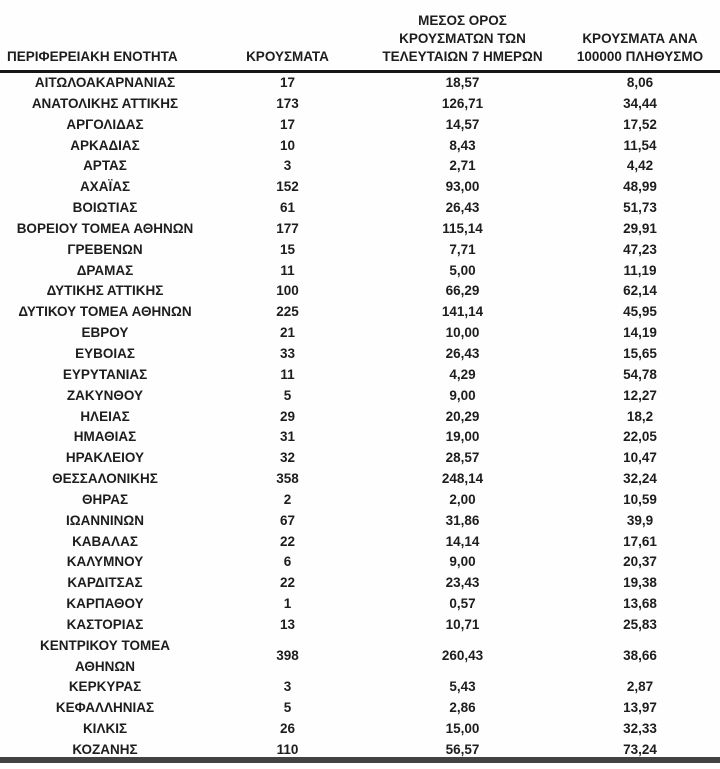 Image resolution: width=720 pixels, height=769 pixels. I want to click on cases-cell: 26, so click(287, 729).